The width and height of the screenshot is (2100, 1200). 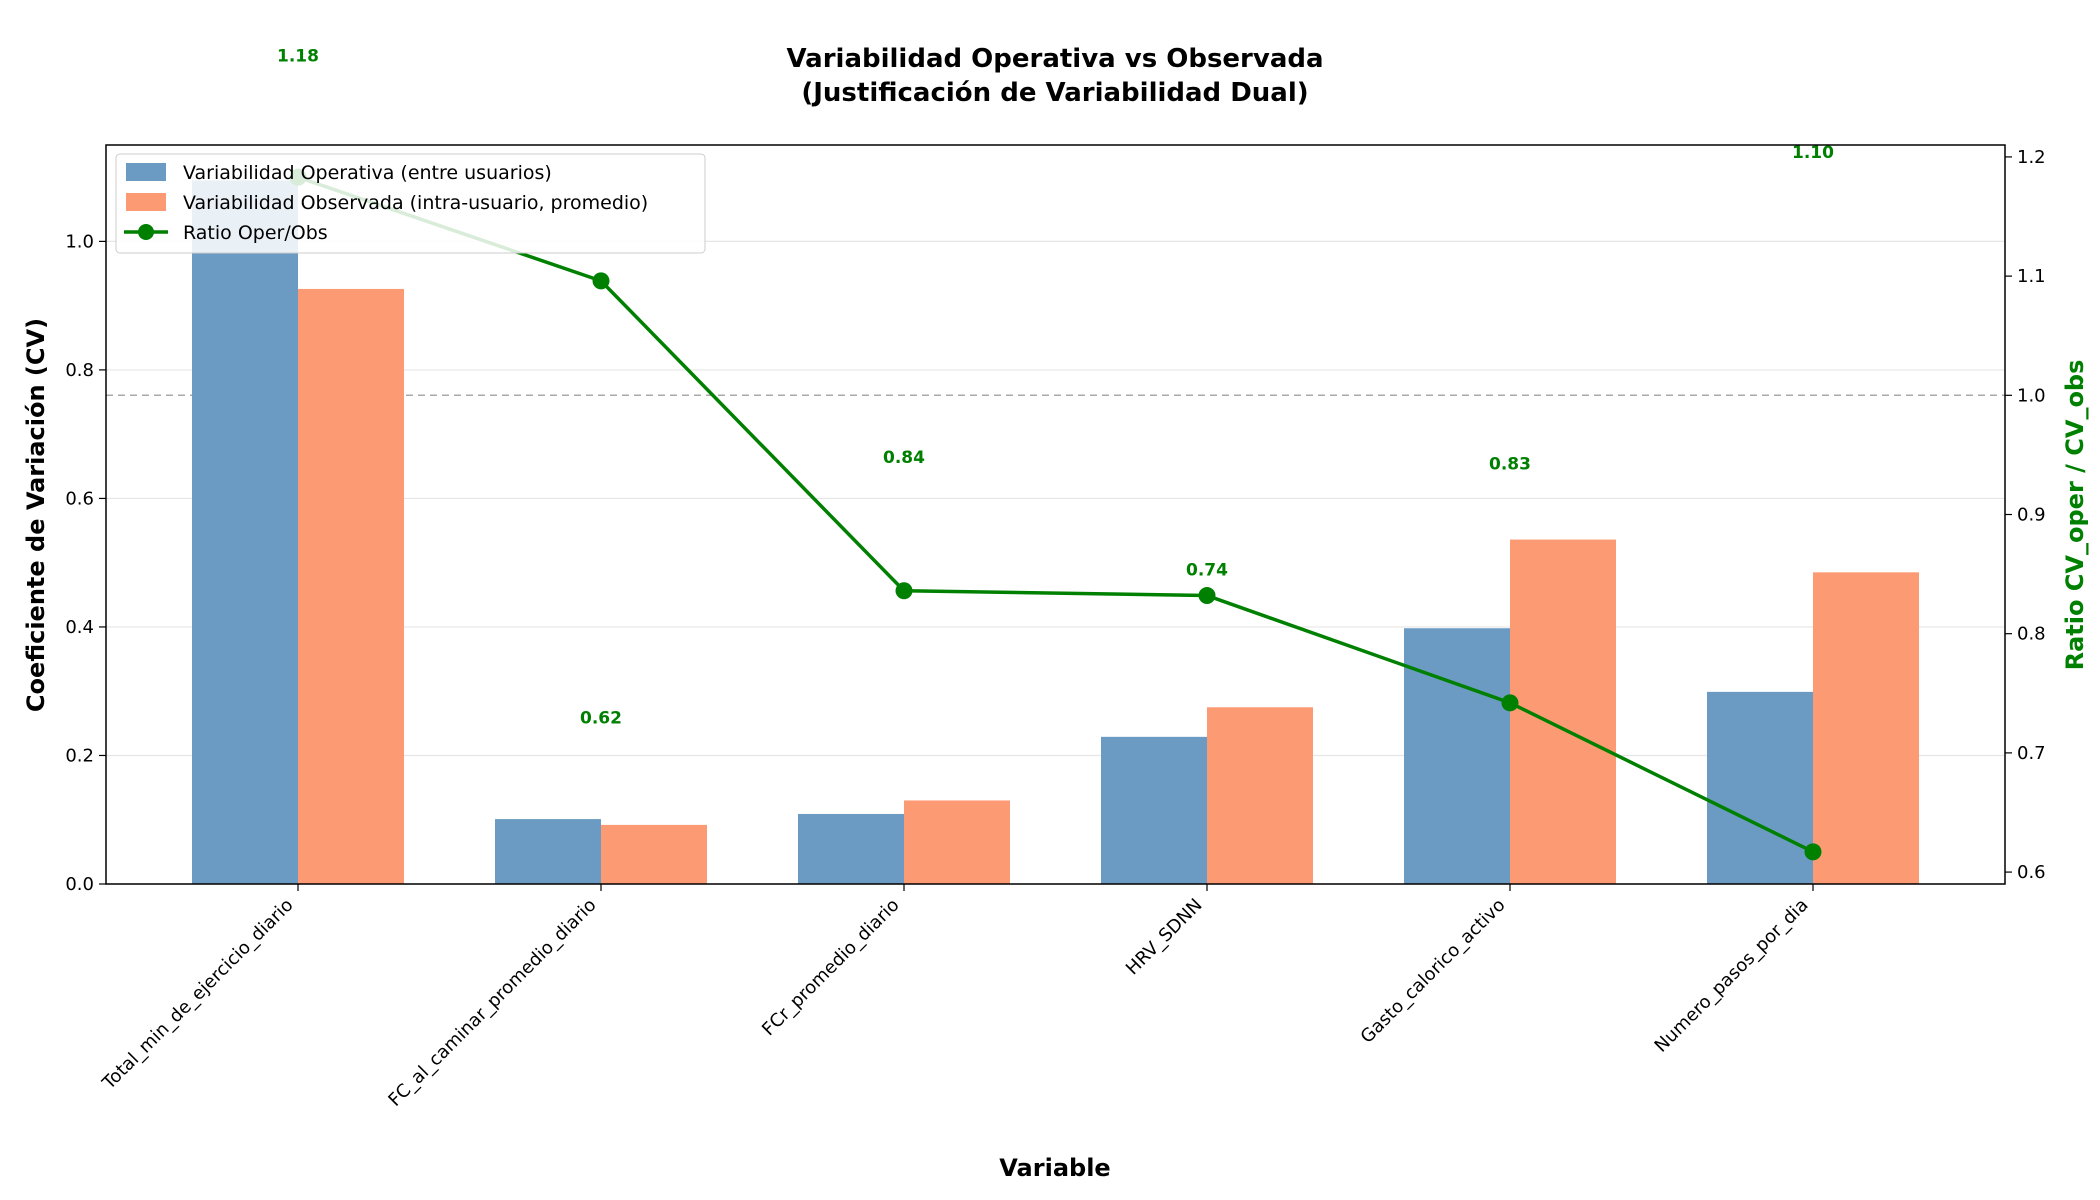 I want to click on legend-label-ratio: Ratio Oper/Obs, so click(x=255, y=233).